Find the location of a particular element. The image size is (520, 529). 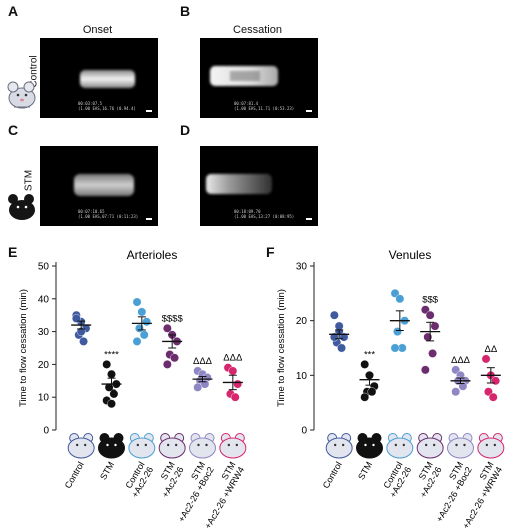

y-tick-label: 50 is located at coordinates (44, 267).